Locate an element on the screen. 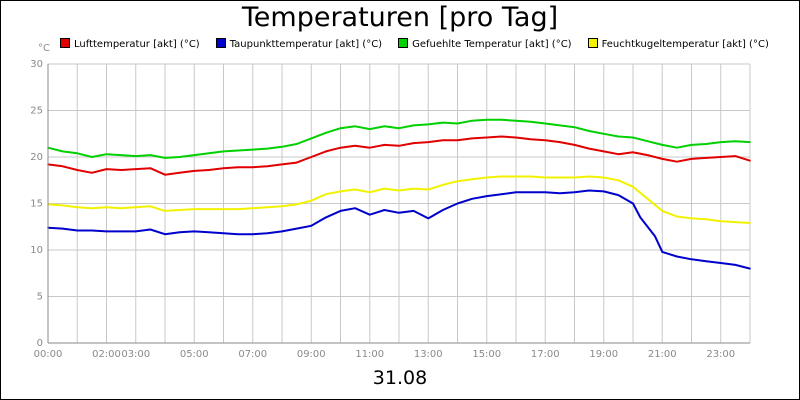 Image resolution: width=800 pixels, height=400 pixels. legend-label: Gefuehlte Temperatur [akt] (°C) is located at coordinates (492, 44).